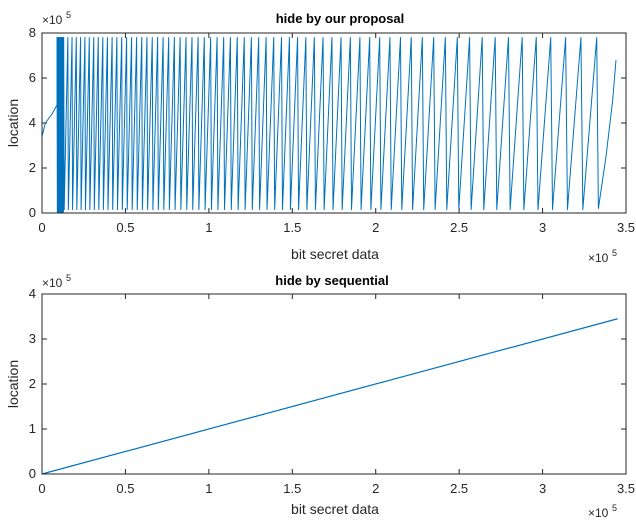 The image size is (636, 523). What do you see at coordinates (13, 123) in the screenshot?
I see `ylabel-top: location` at bounding box center [13, 123].